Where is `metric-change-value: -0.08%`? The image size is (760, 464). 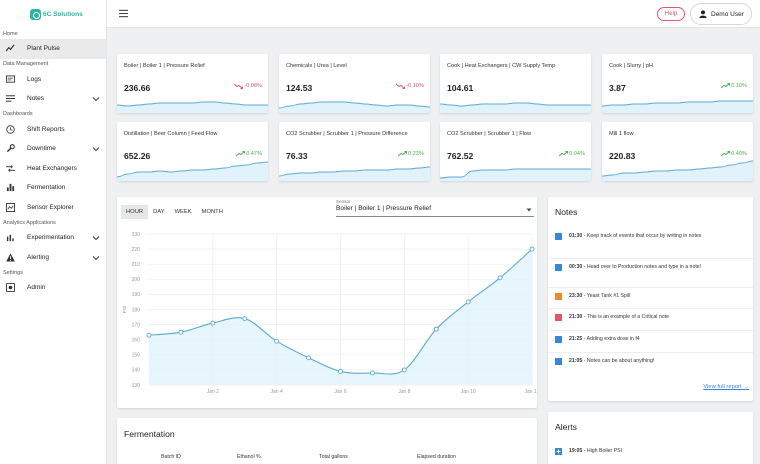 metric-change-value: -0.08% is located at coordinates (253, 86).